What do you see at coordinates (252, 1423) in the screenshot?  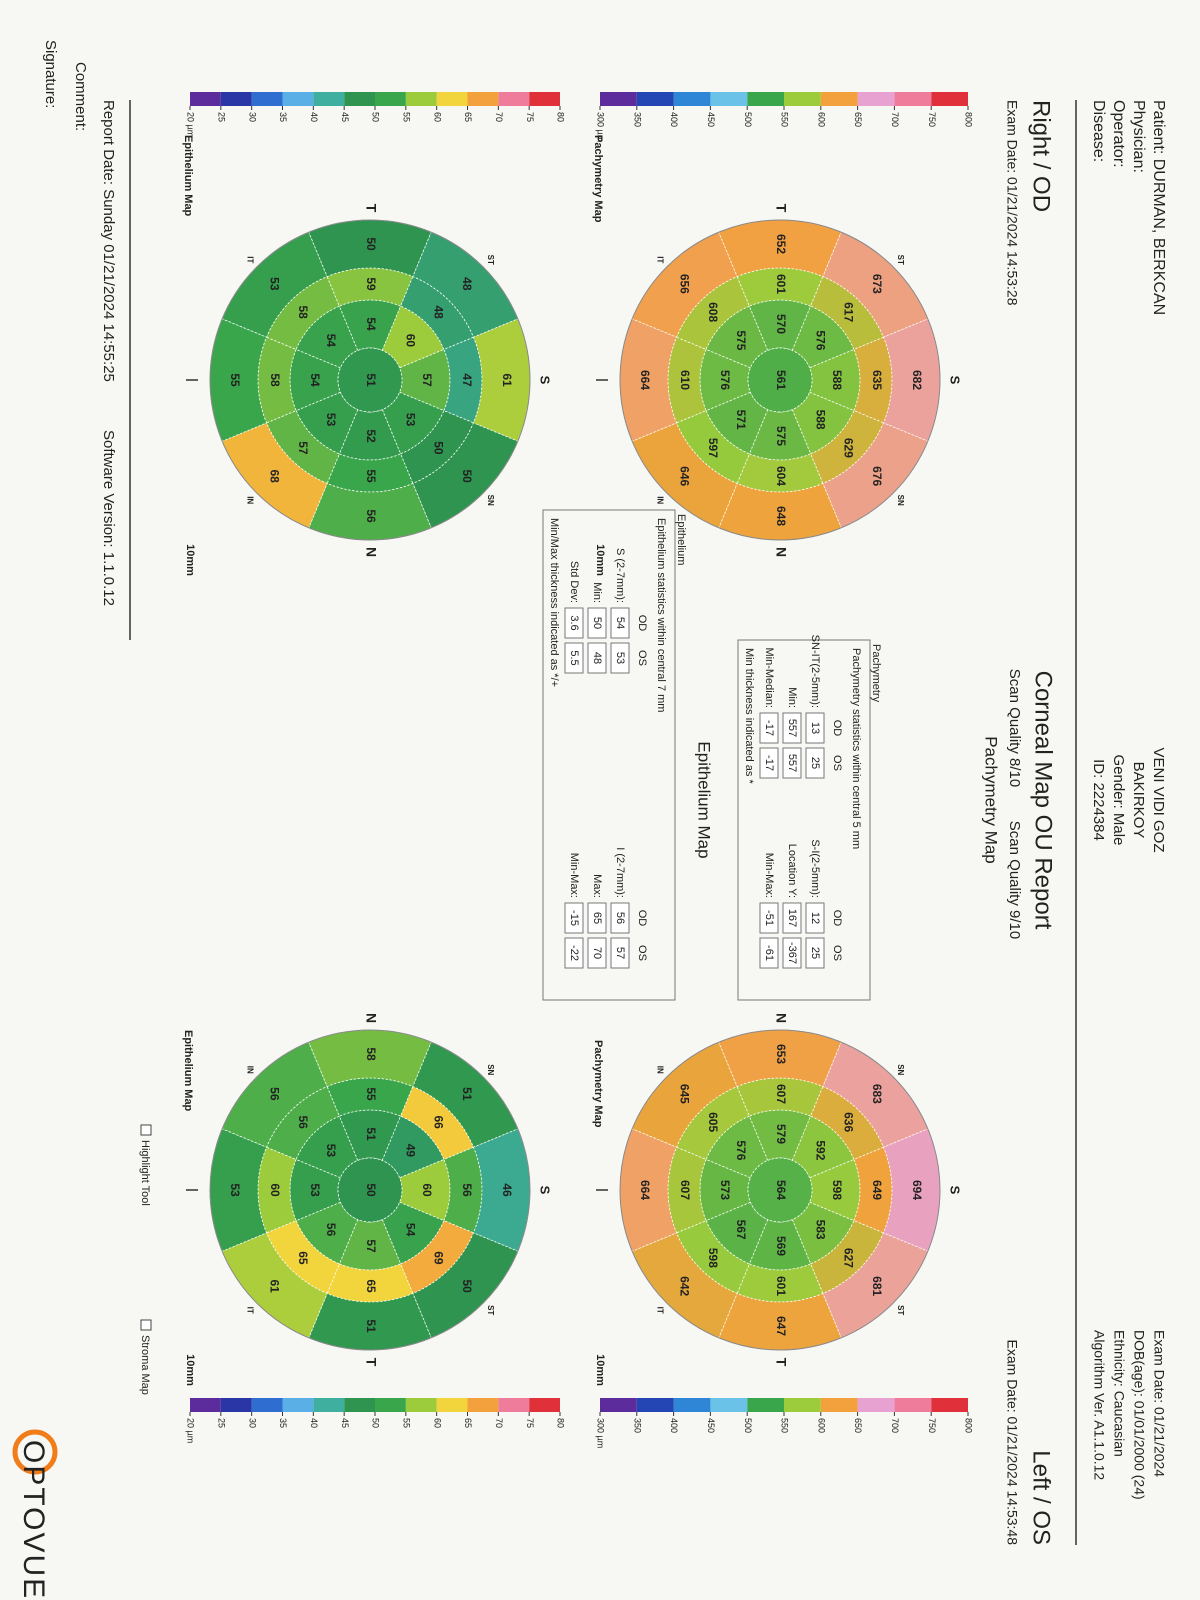 I see `scale-label: 30` at bounding box center [252, 1423].